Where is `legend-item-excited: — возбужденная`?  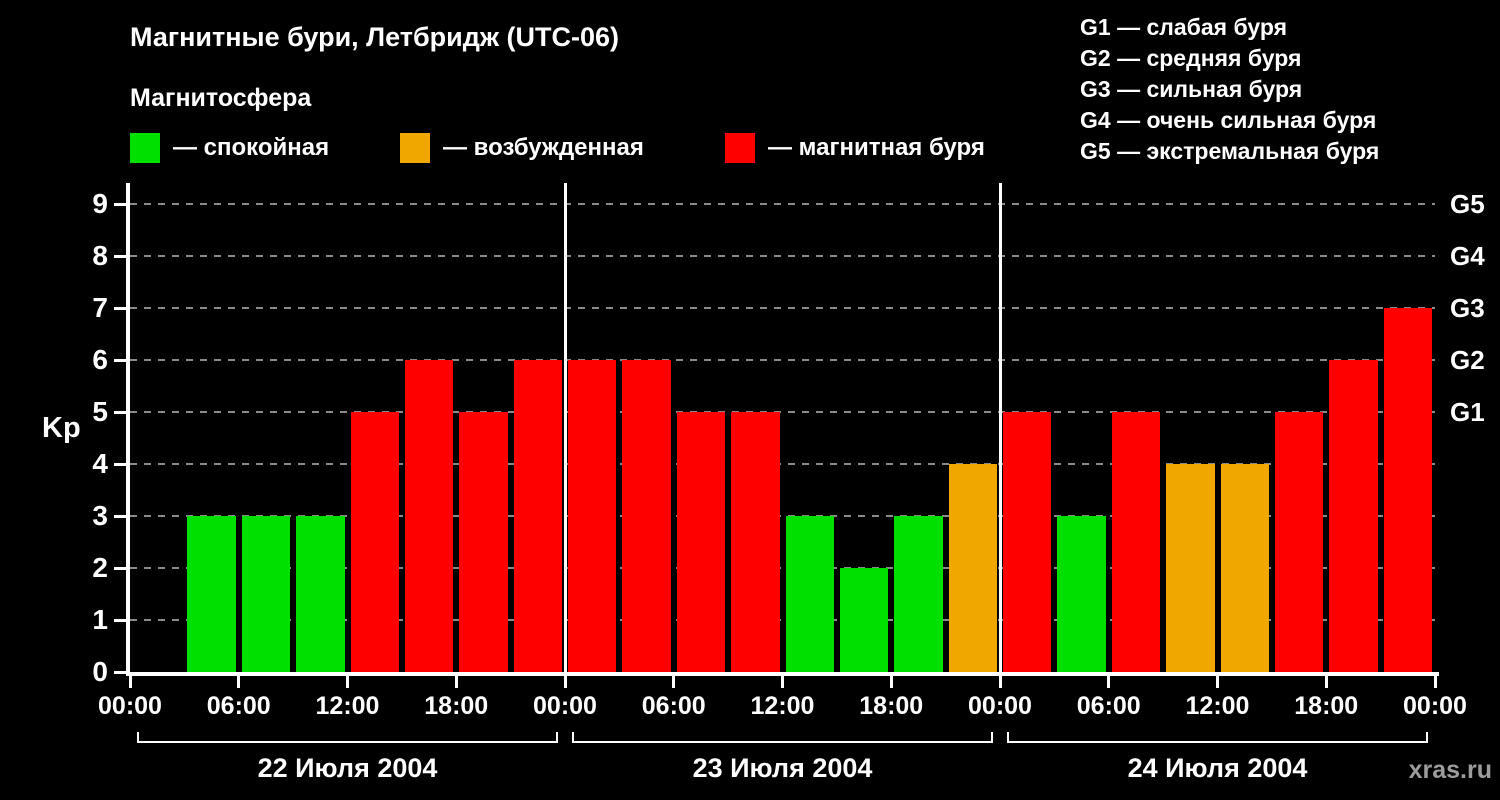 legend-item-excited: — возбужденная is located at coordinates (522, 148).